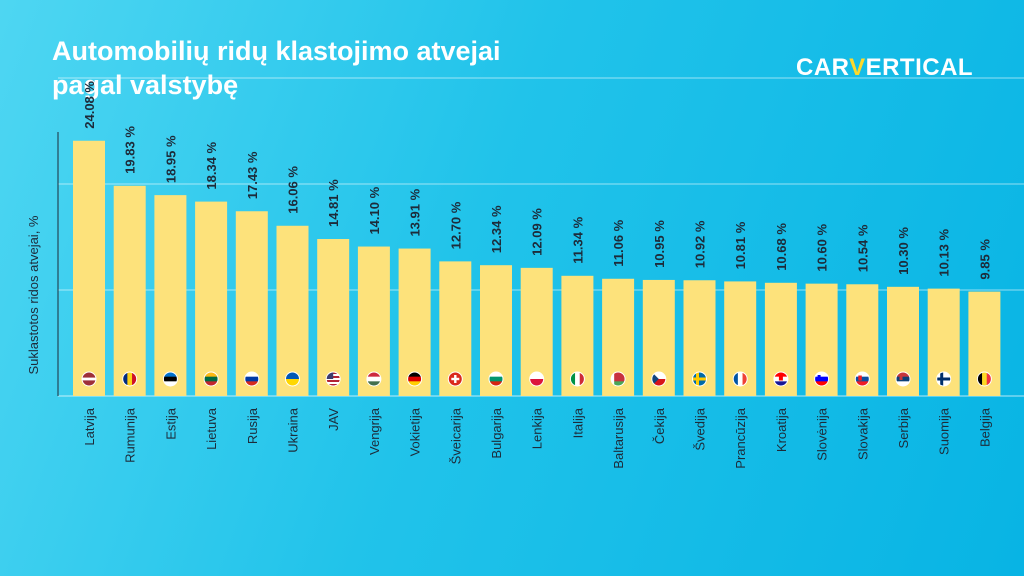 This screenshot has width=1024, height=576. I want to click on x-tick-label: Šveicarija, so click(455, 435).